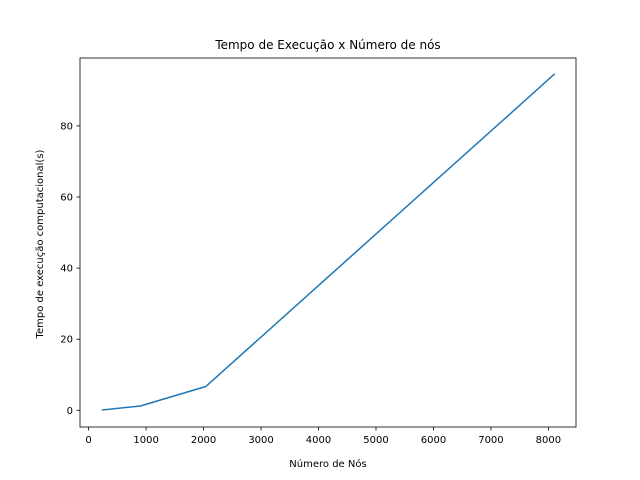 Image resolution: width=640 pixels, height=480 pixels. Describe the element at coordinates (490, 440) in the screenshot. I see `x-tick-label: 7000` at that location.